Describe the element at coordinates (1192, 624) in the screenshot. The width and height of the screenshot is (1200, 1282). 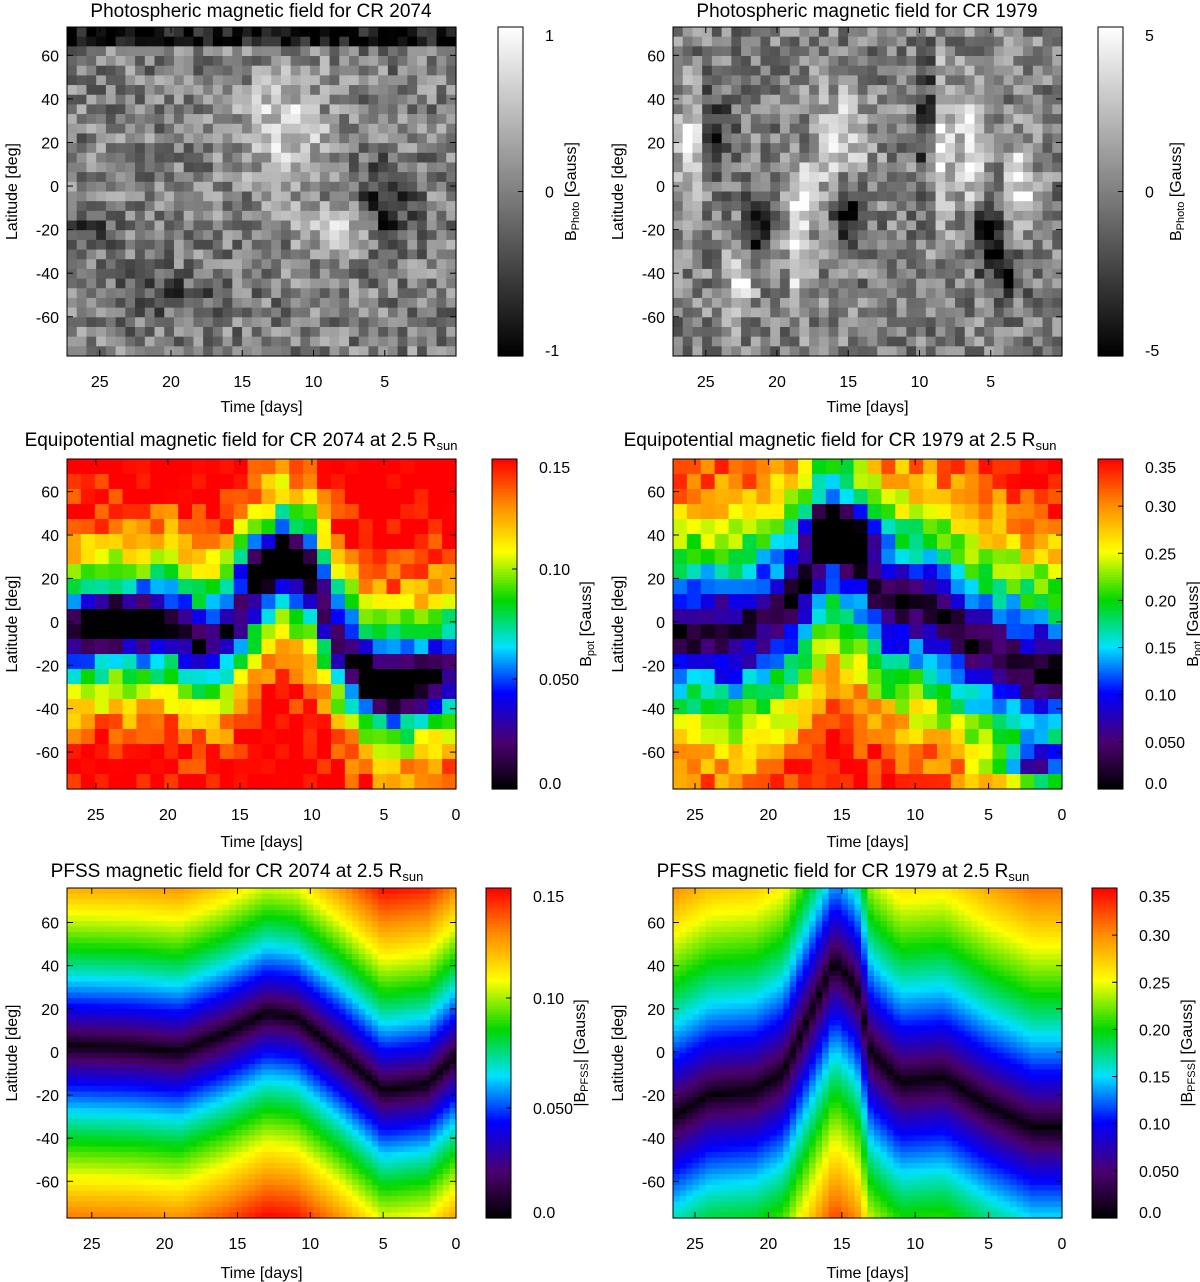
I see `colorbar-label: Bpot [Gauss]` at that location.